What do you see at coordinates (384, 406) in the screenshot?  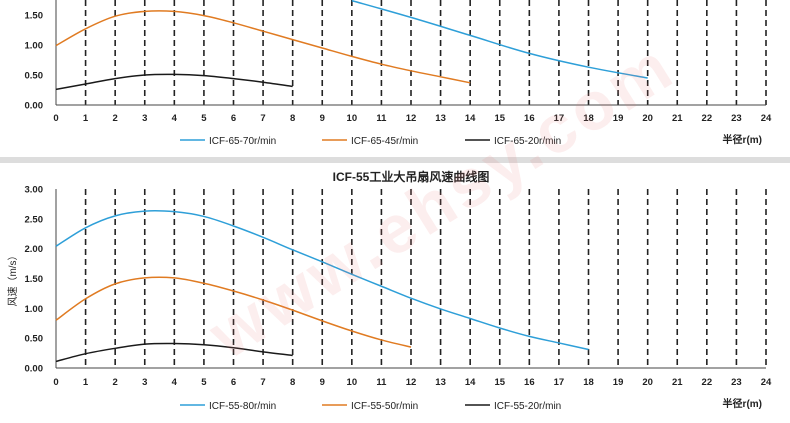 I see `legend-label: ICF-55-50r/min` at bounding box center [384, 406].